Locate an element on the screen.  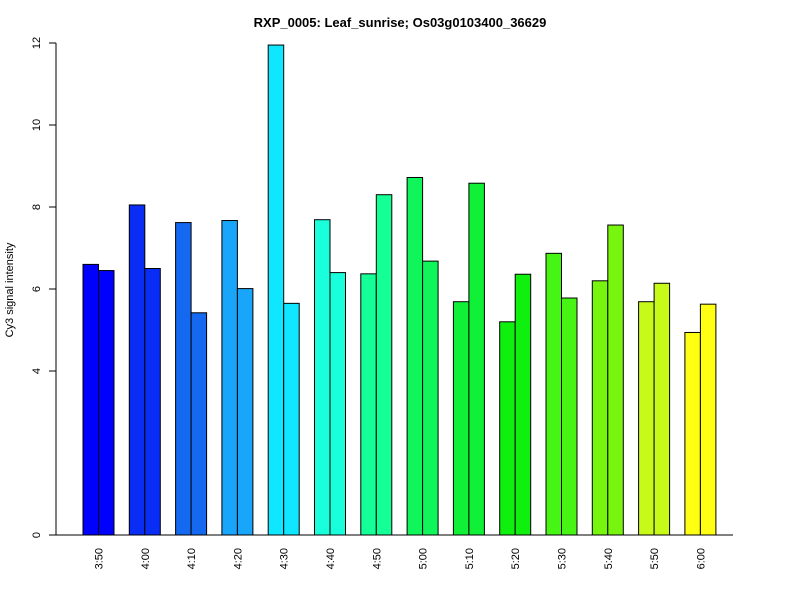
x-tick-label: 4:50 is located at coordinates (377, 558).